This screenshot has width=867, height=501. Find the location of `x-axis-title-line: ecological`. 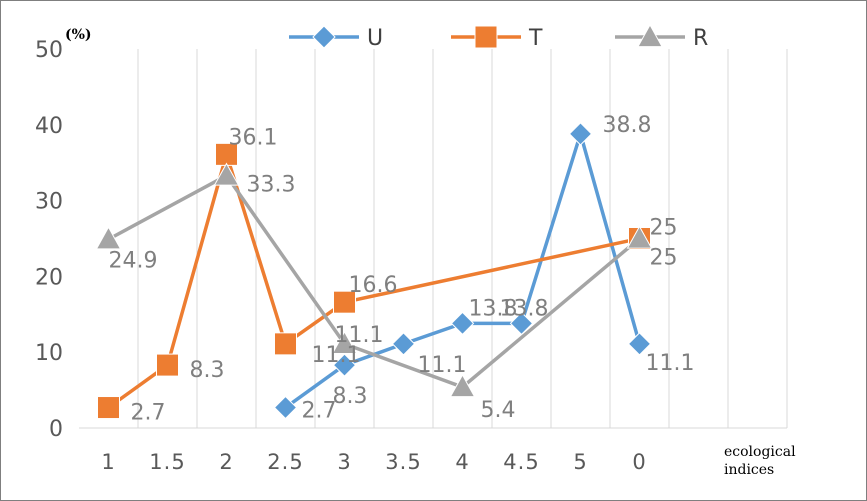

x-axis-title-line: ecological is located at coordinates (760, 452).